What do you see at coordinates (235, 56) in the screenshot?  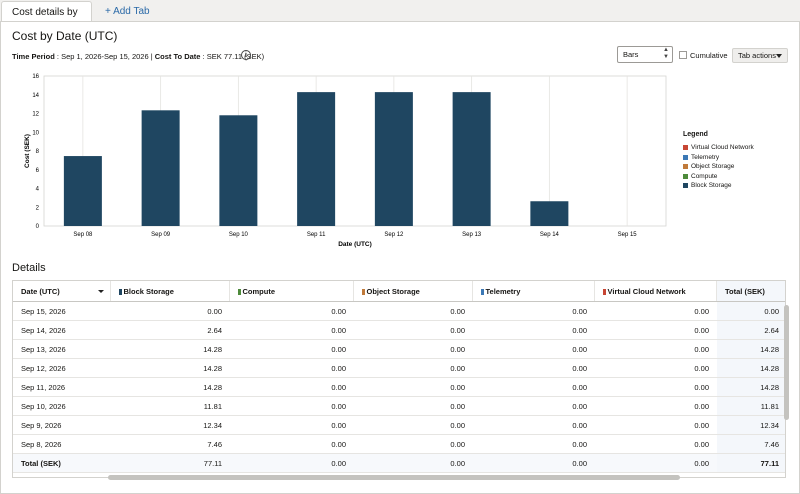 I see `cost-to-date-value: SEK 77.11 (SEK)` at bounding box center [235, 56].